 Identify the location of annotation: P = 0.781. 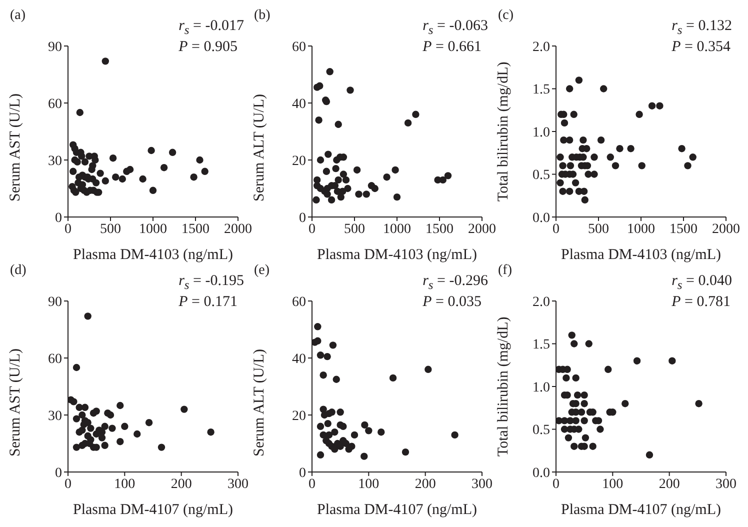
(701, 302).